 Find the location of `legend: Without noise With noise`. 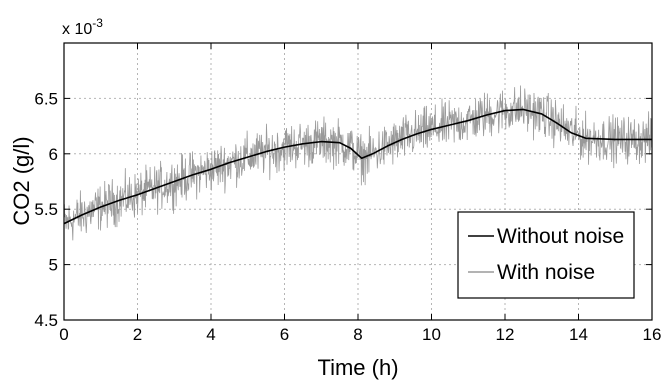

legend: Without noise With noise is located at coordinates (546, 255).